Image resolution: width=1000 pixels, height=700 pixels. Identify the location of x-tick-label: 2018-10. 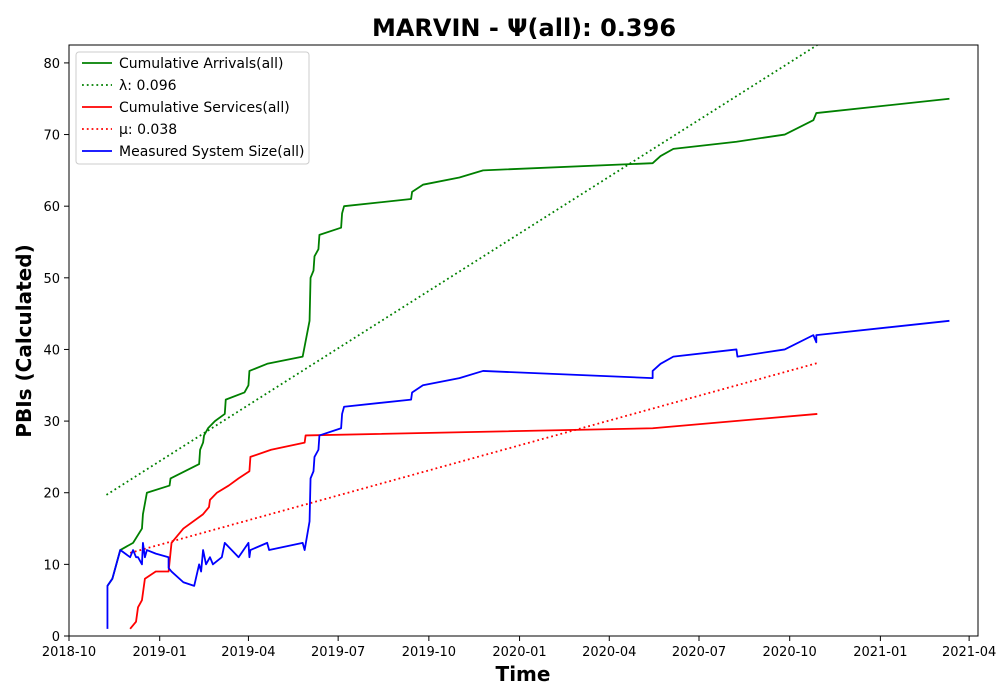
(69, 652).